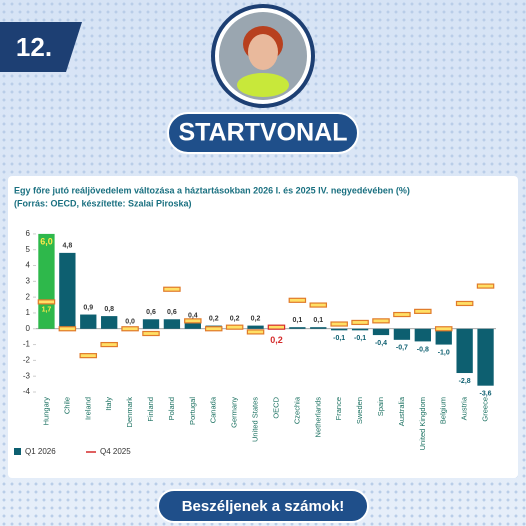 This screenshot has width=526, height=526. I want to click on legend-label: Q1 2026, so click(40, 451).